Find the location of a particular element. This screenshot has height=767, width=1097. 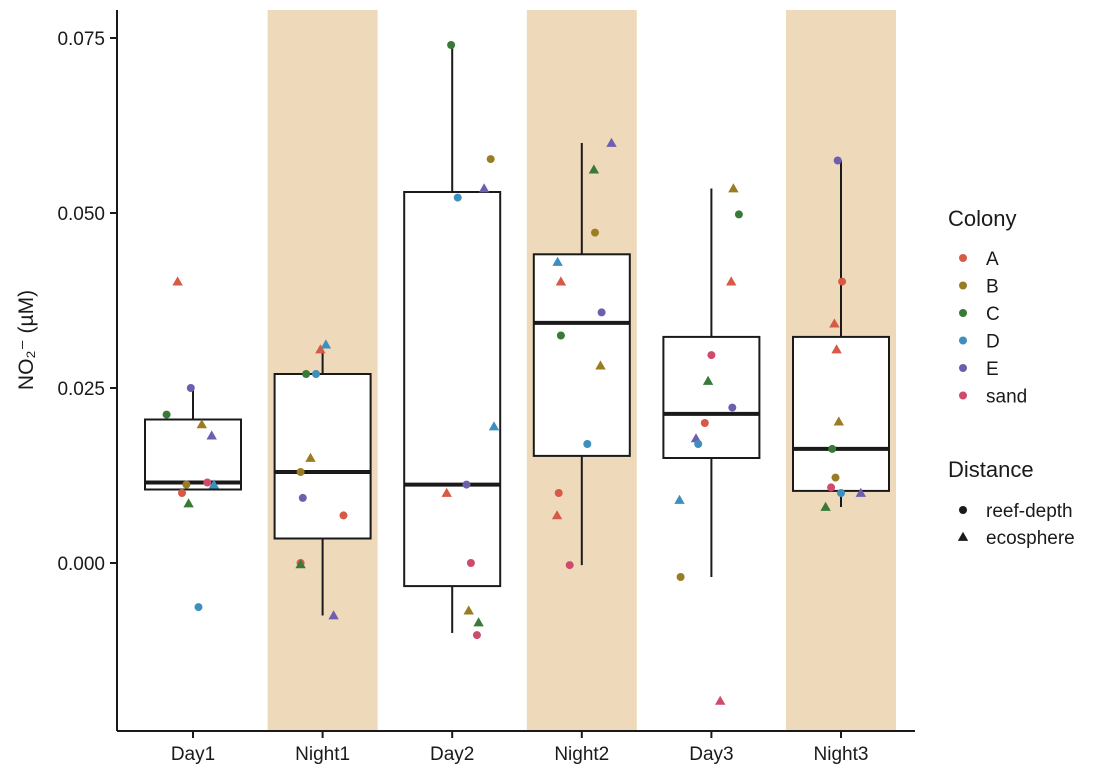

x-tick-label: Day2 is located at coordinates (452, 754).